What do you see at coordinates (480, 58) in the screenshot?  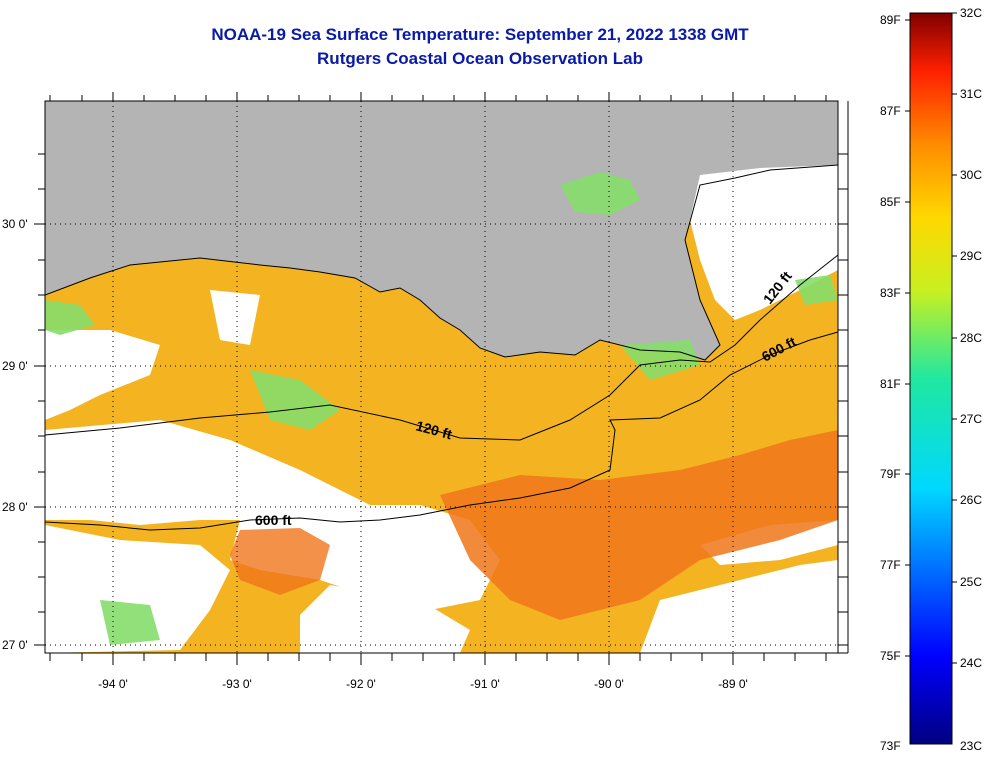 I see `map-subtitle: Rutgers Coastal Ocean Observation Lab` at bounding box center [480, 58].